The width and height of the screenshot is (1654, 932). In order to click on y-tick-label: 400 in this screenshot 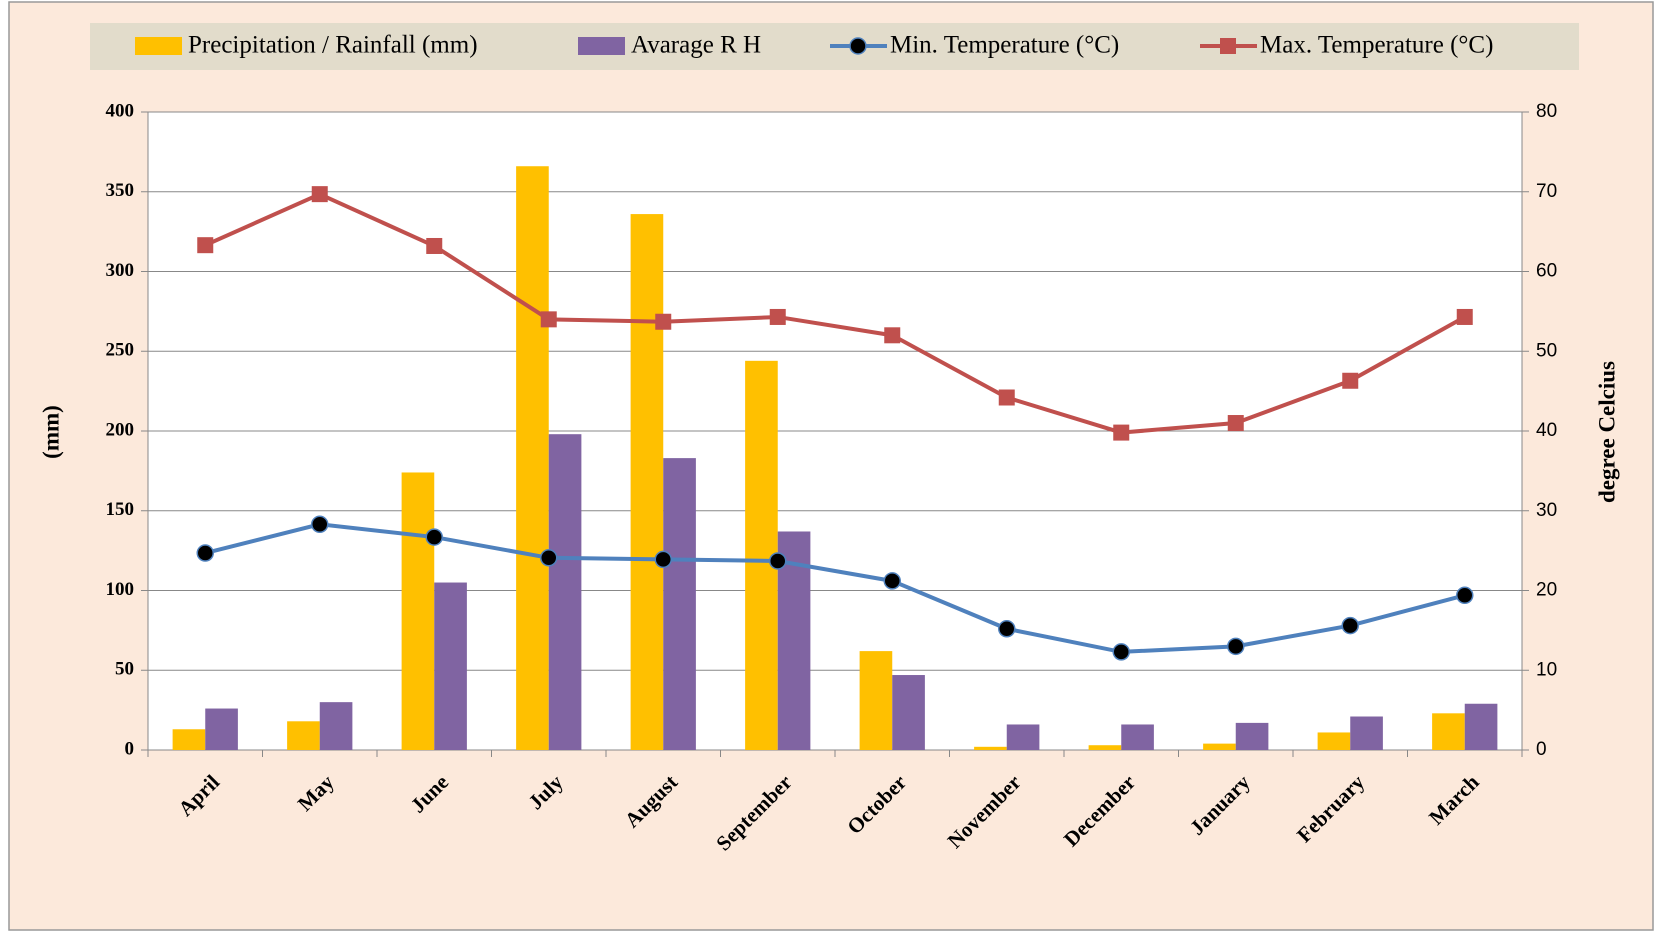, I will do `click(120, 110)`.